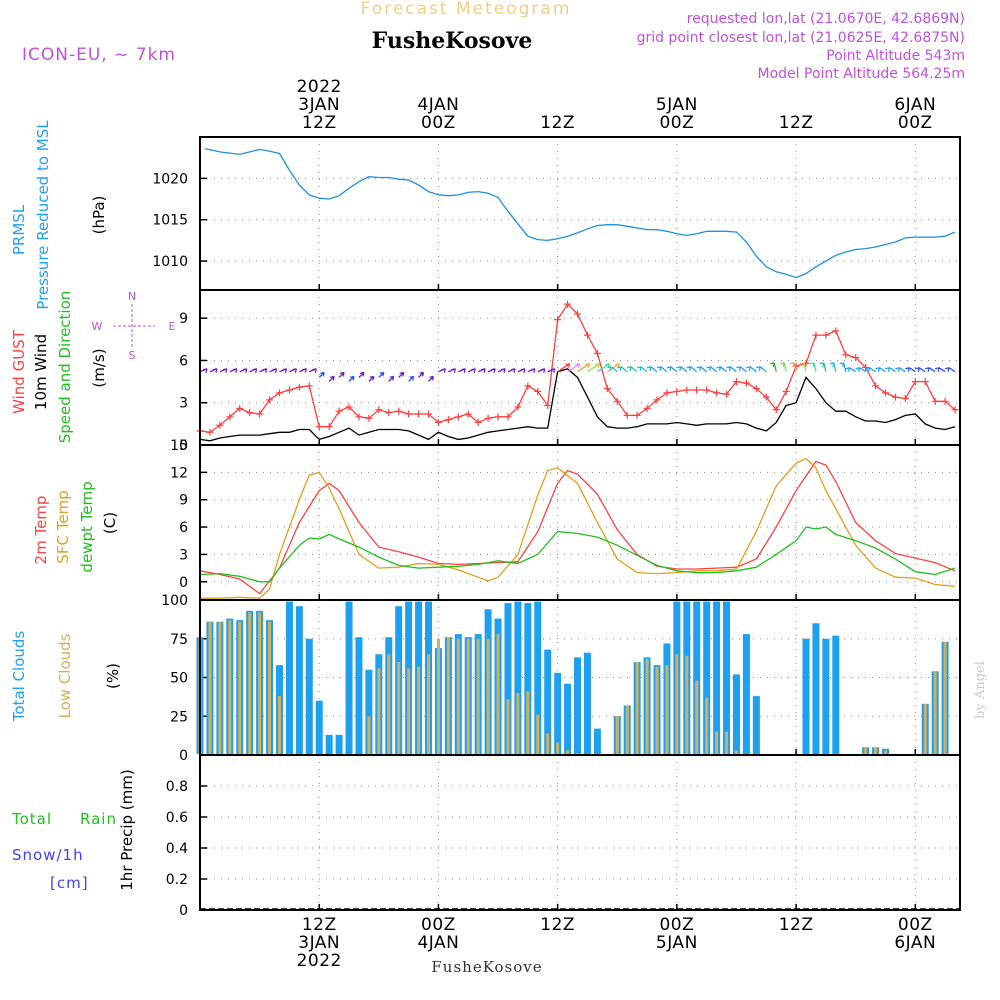 This screenshot has width=1000, height=1000. I want to click on top-time-label: 6JAN, so click(915, 105).